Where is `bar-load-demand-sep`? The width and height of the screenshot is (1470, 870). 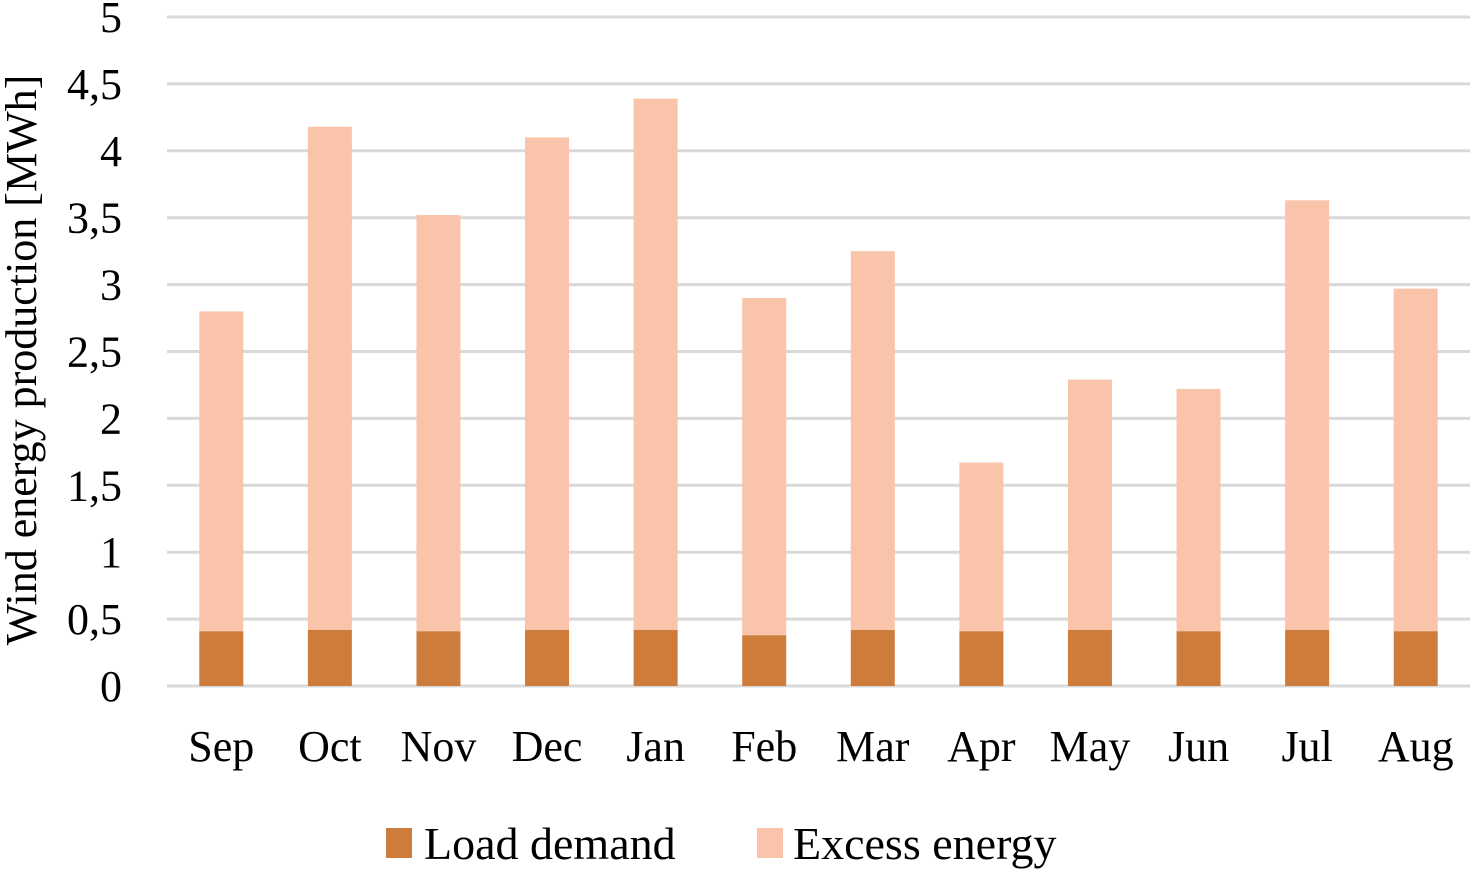
bar-load-demand-sep is located at coordinates (221, 658).